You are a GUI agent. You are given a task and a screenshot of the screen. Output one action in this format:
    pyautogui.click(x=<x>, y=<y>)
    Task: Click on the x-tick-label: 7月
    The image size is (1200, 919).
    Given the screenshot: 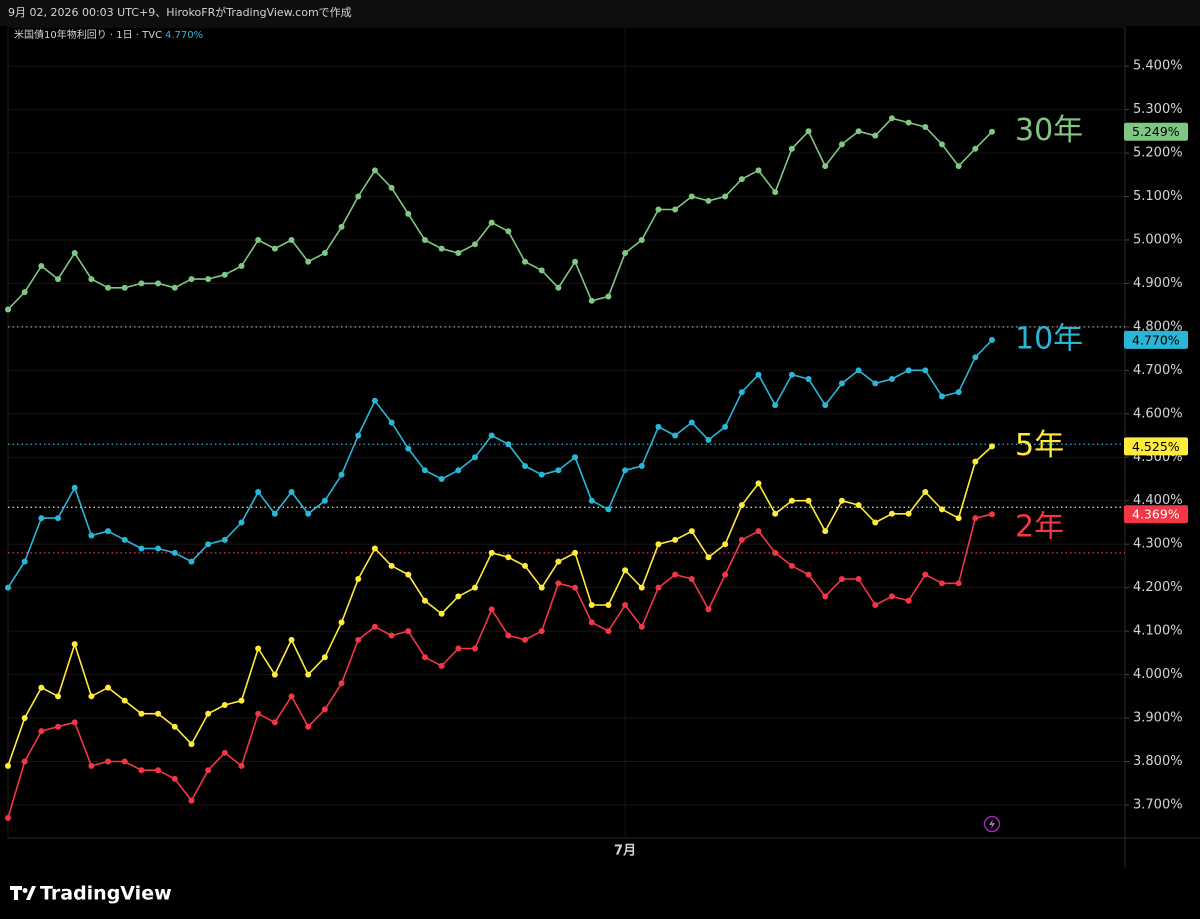 What is the action you would take?
    pyautogui.click(x=625, y=851)
    